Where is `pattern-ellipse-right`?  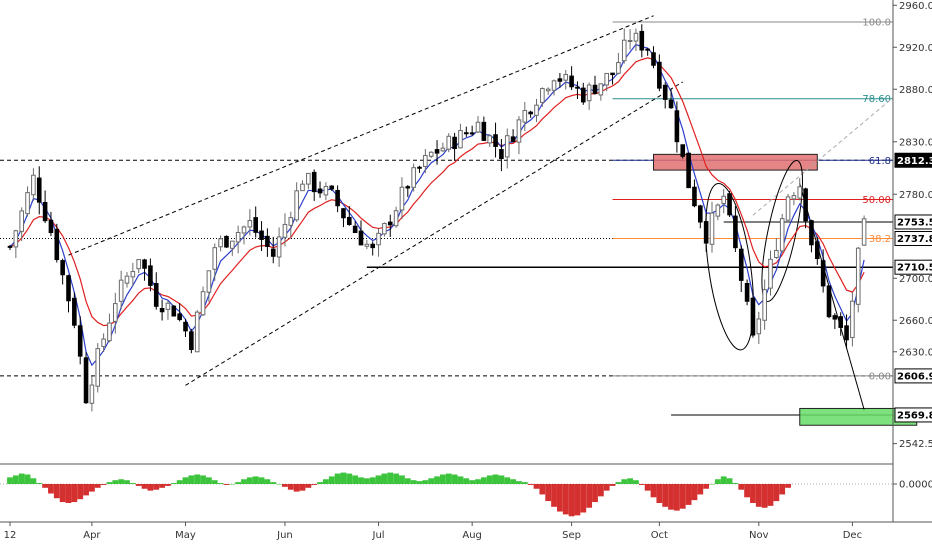 pattern-ellipse-right is located at coordinates (782, 231).